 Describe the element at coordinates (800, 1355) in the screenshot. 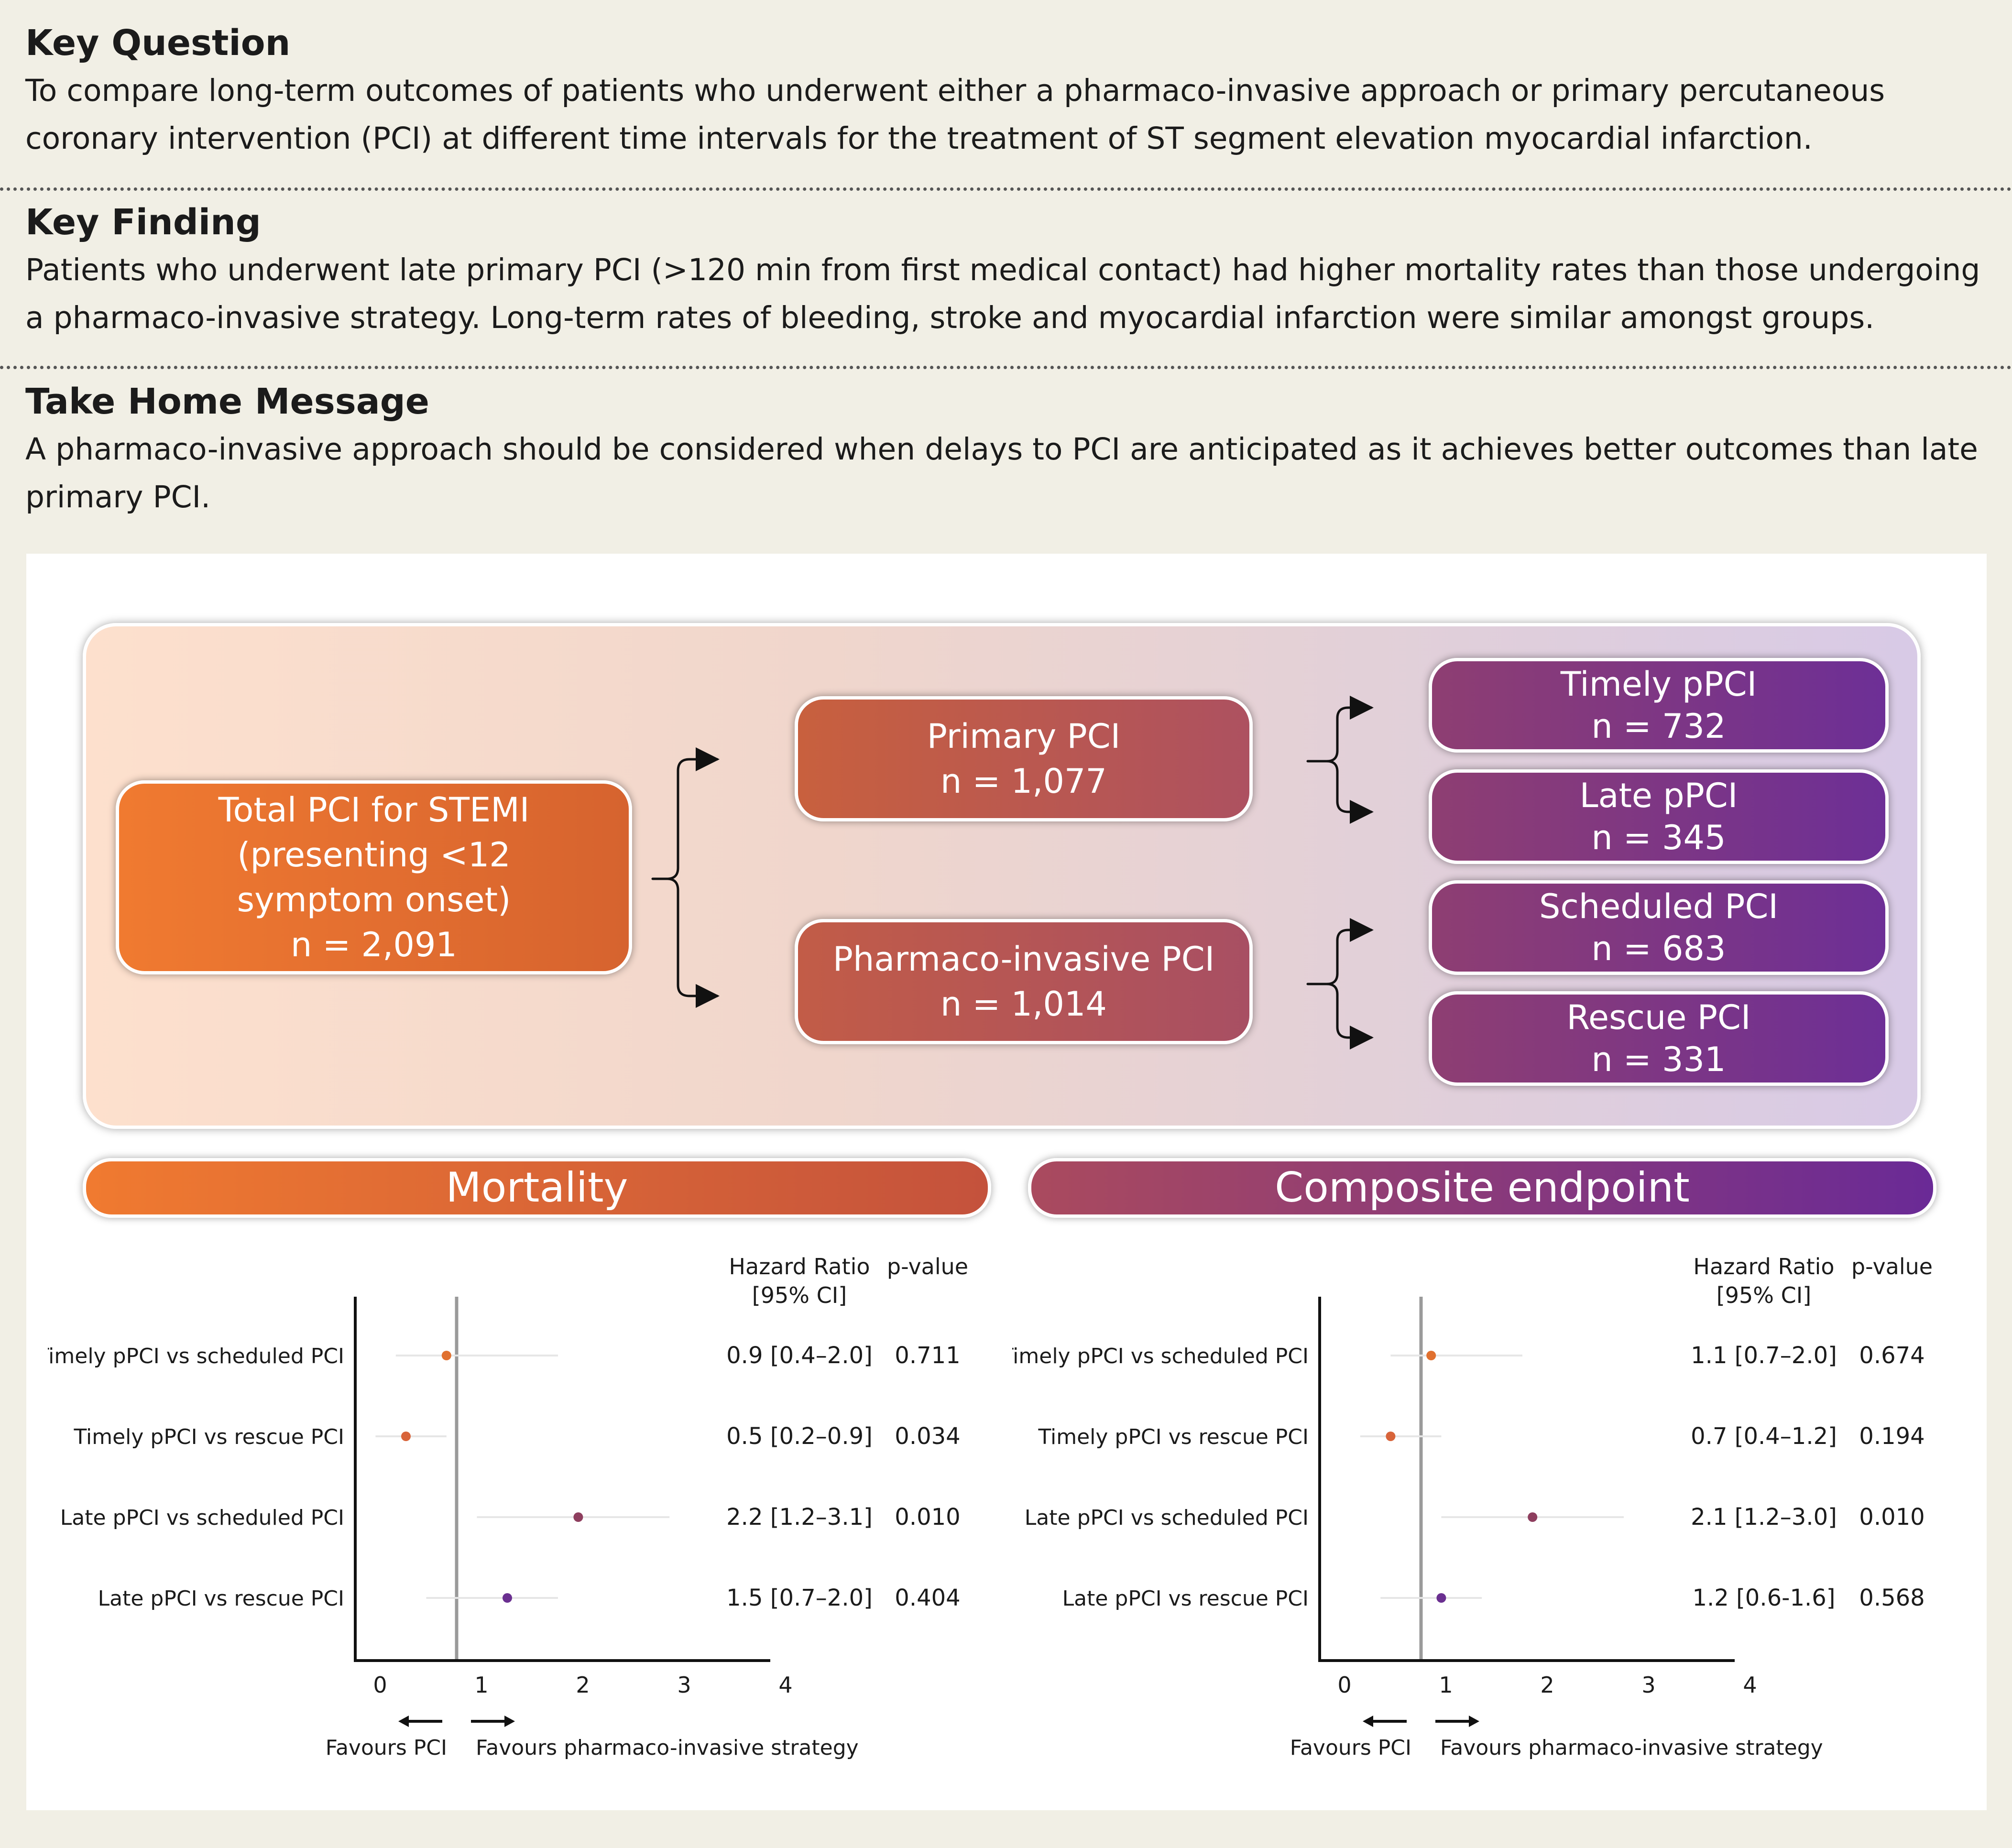

I see `hazard-ratio-value: 0.9 [0.4–2.0]` at that location.